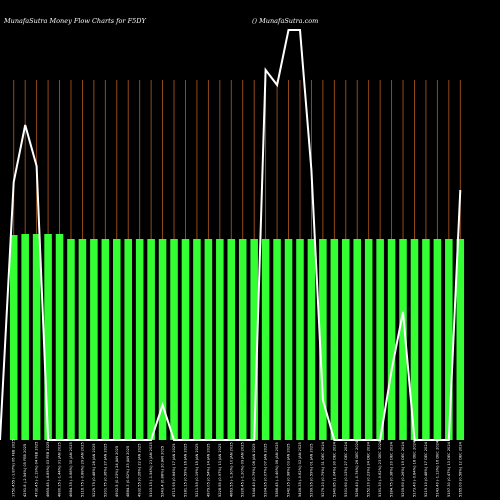 The image size is (500, 500). I want to click on x-tick-label: 5386.45 (-0.46%) 06 JAN 2025, so click(277, 469).